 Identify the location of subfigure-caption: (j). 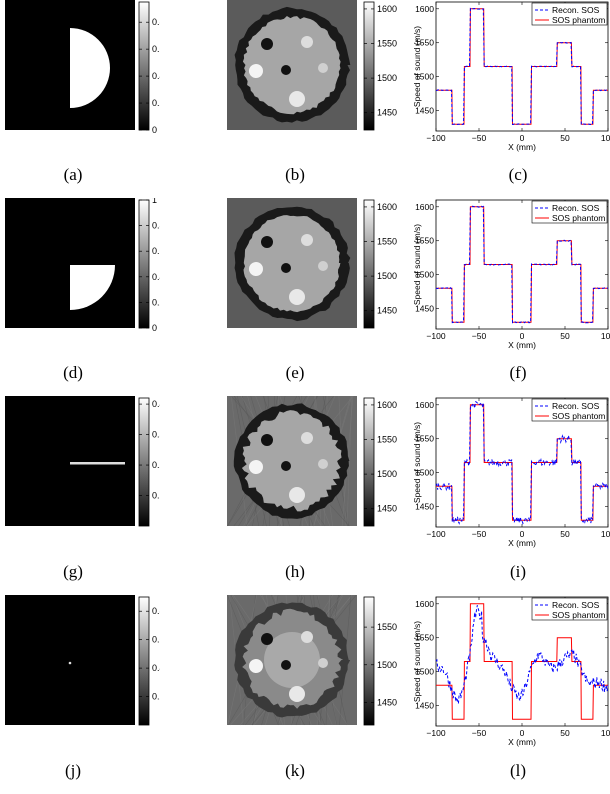
(73, 770).